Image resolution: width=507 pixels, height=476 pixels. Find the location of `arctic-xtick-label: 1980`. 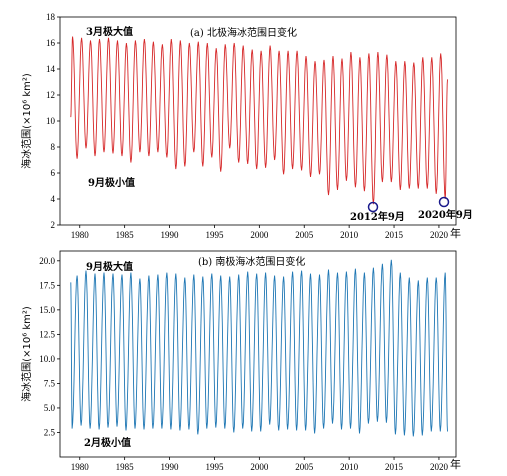

arctic-xtick-label: 1980 is located at coordinates (80, 235).